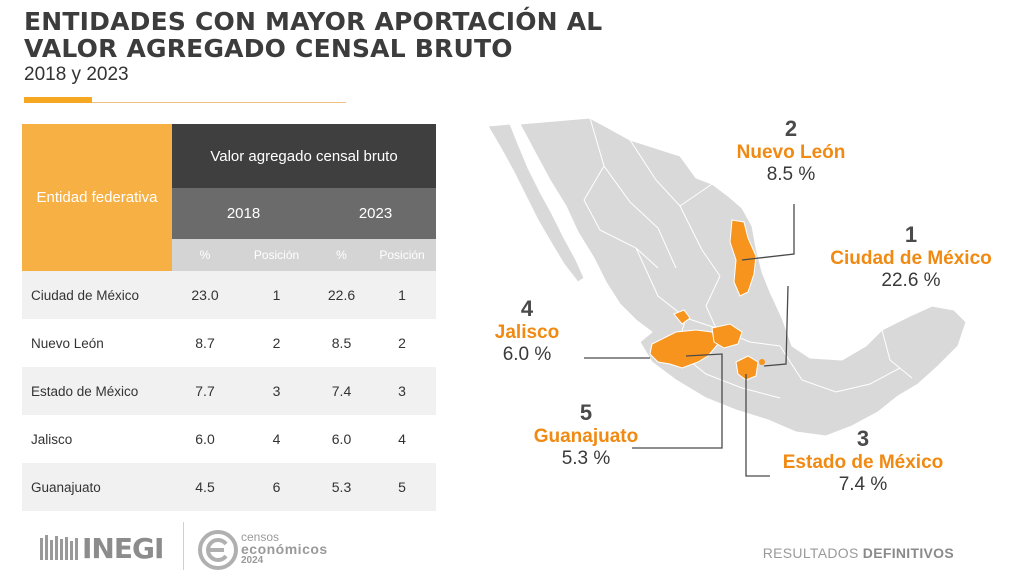 Image resolution: width=1024 pixels, height=576 pixels. What do you see at coordinates (402, 439) in the screenshot?
I see `cell-pos-2023: 4` at bounding box center [402, 439].